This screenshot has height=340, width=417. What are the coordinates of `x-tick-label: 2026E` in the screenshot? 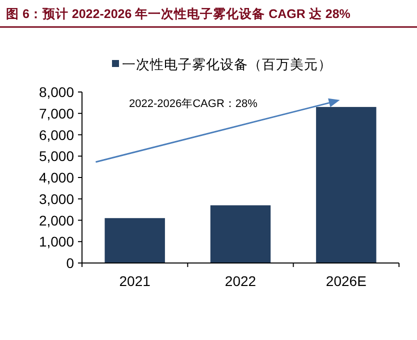 It's located at (346, 281).